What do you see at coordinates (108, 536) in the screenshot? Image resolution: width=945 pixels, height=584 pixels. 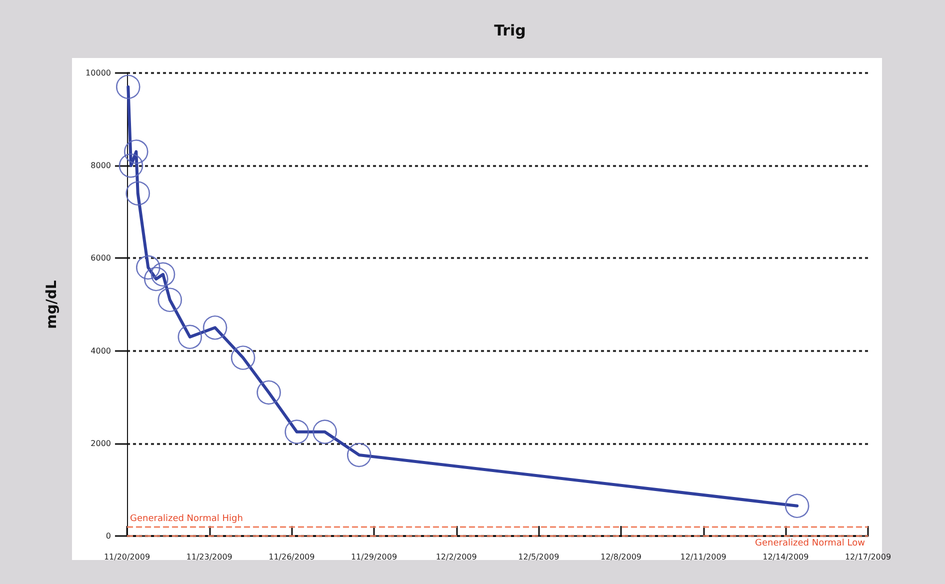 I see `y-tick-label: 0` at bounding box center [108, 536].